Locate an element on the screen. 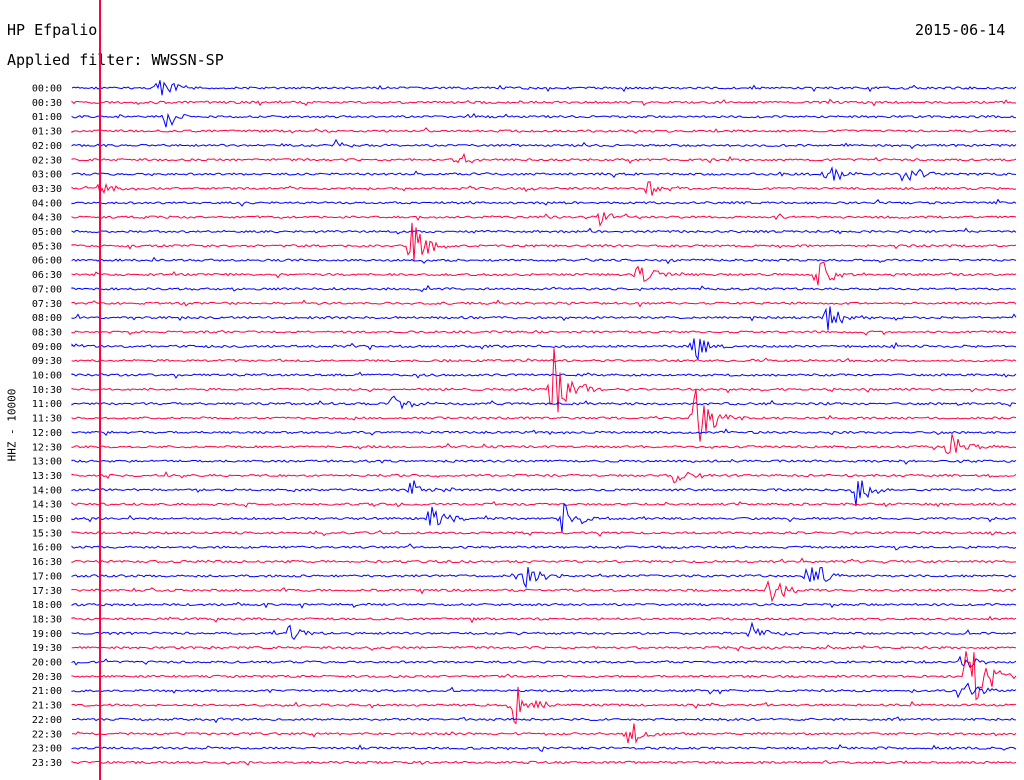 Image resolution: width=1024 pixels, height=780 pixels. row-time-label: 18:30 is located at coordinates (47, 619).